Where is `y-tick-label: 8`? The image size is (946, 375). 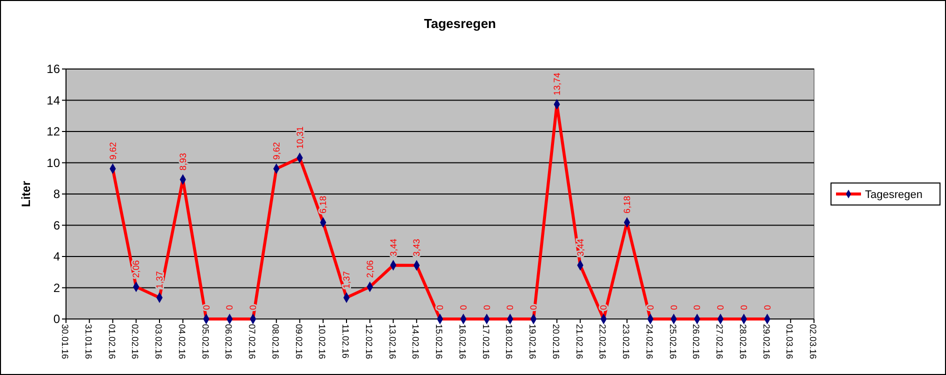 y-tick-label: 8 is located at coordinates (56, 194).